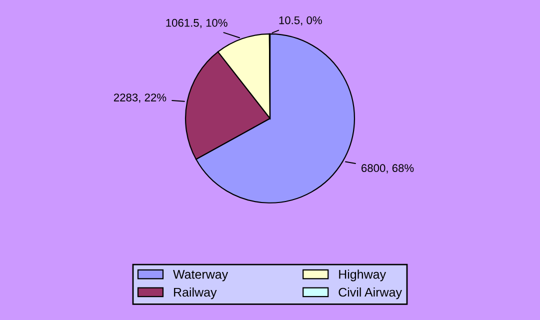 The width and height of the screenshot is (540, 320). Describe the element at coordinates (300, 21) in the screenshot. I see `data-label: 10.5, 0%` at that location.